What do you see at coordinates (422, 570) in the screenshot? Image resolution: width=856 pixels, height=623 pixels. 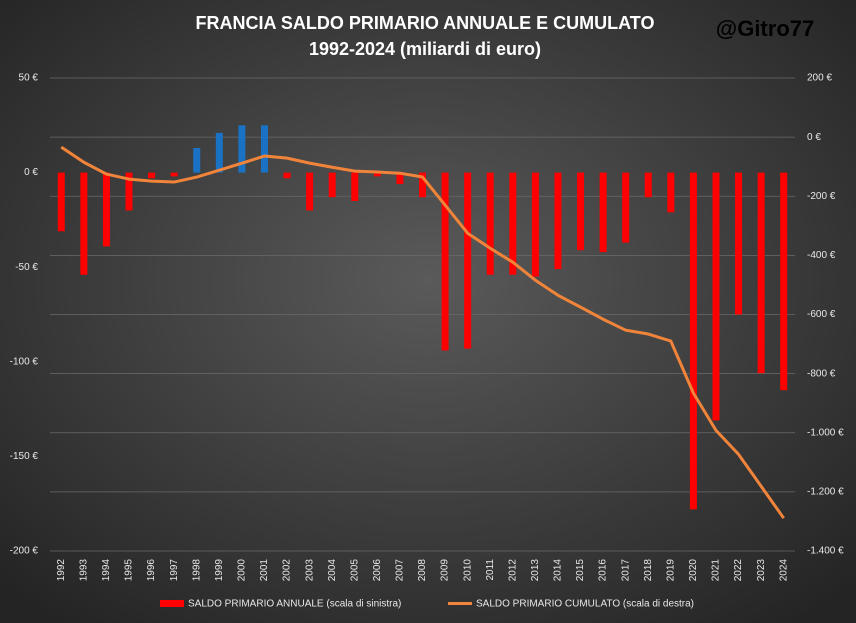 I see `x-tick-label: 2008` at bounding box center [422, 570].